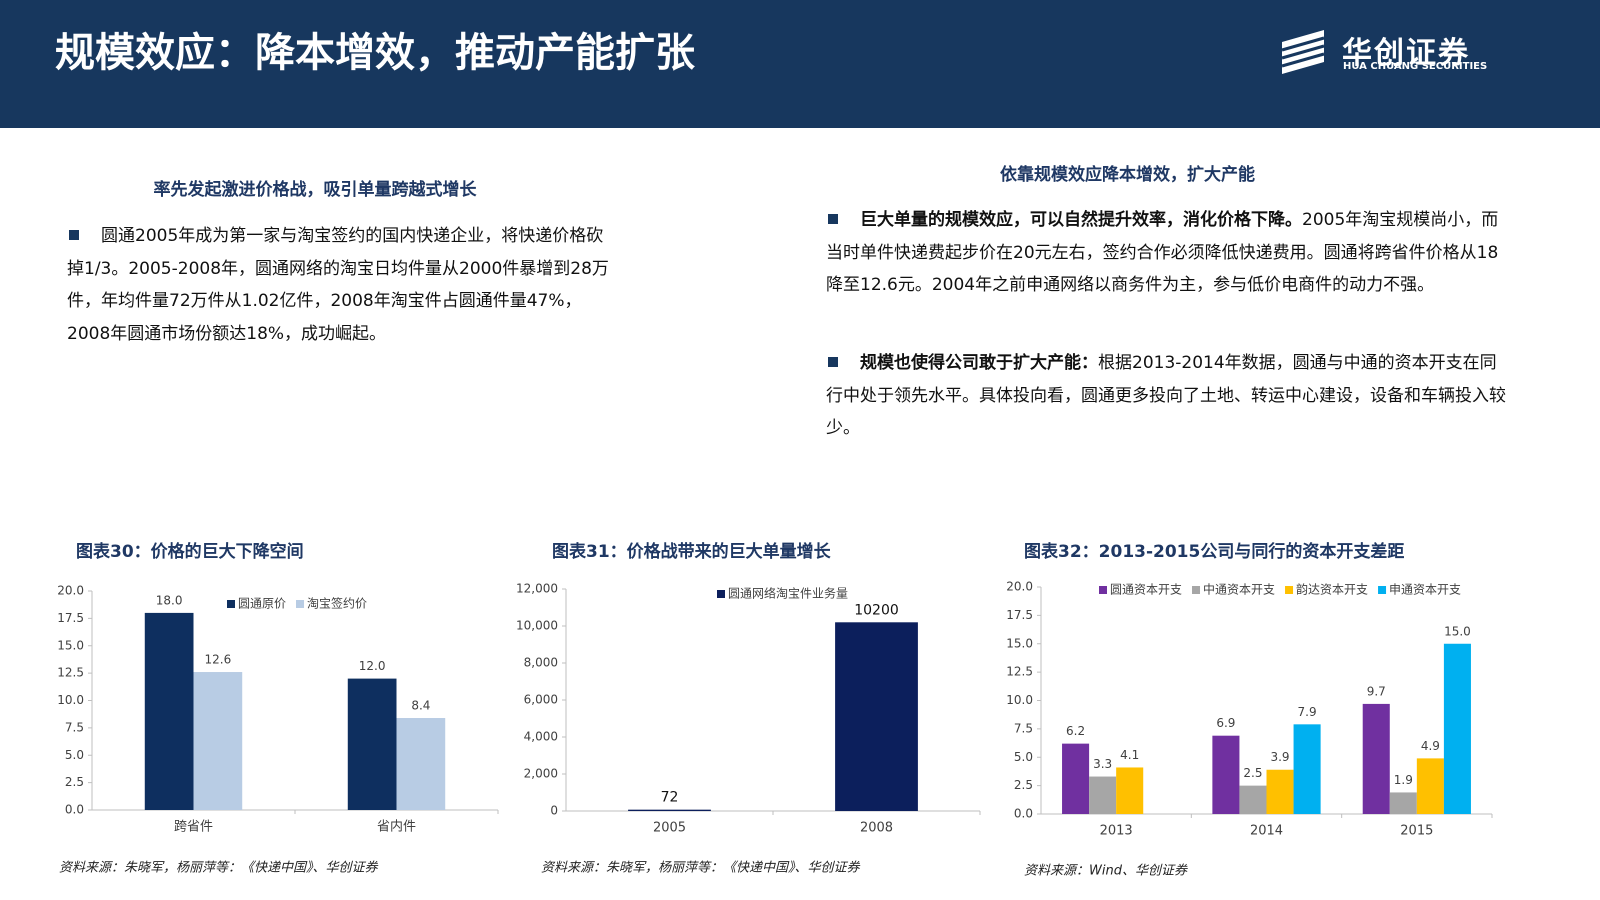  Describe the element at coordinates (1415, 66) in the screenshot. I see `logo-subtext: HUA CHUANG SECURITIES` at that location.